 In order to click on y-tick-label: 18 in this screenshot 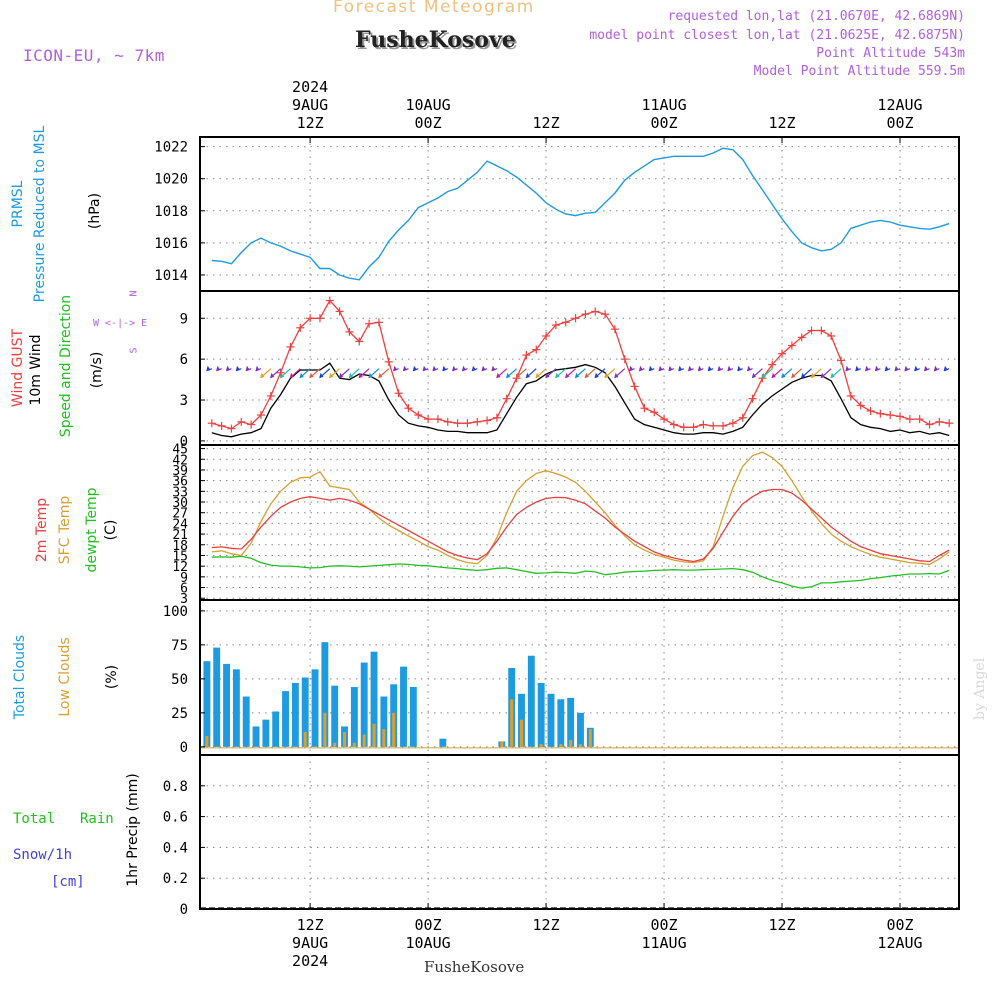, I will do `click(180, 546)`.